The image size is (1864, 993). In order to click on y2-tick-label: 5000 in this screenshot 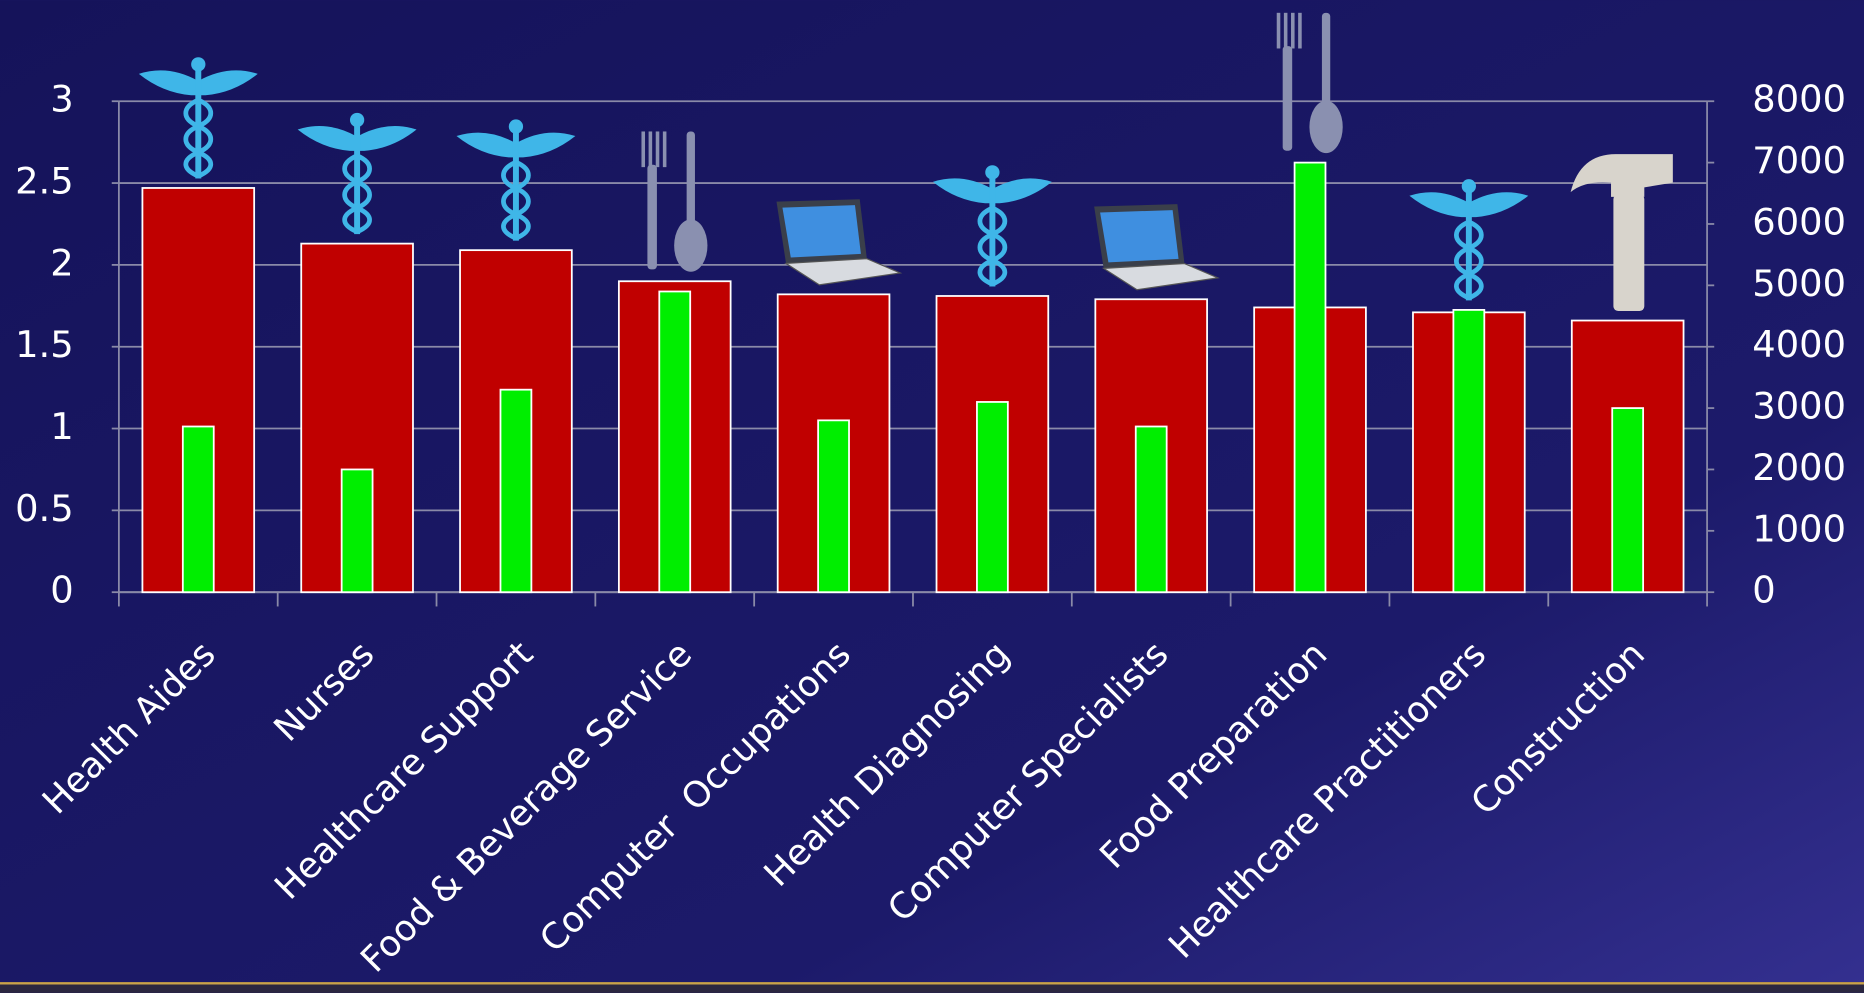, I will do `click(1799, 283)`.